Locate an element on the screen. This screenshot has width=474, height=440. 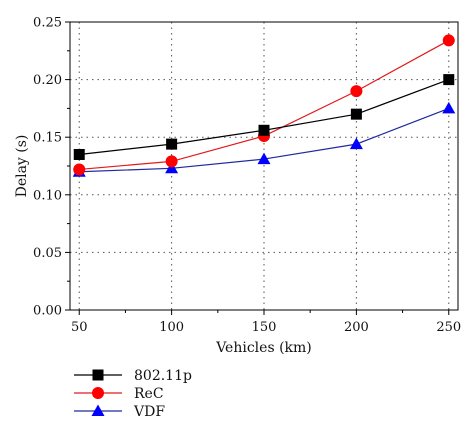
x-axis-title: Vehicles (km) is located at coordinates (263, 348).